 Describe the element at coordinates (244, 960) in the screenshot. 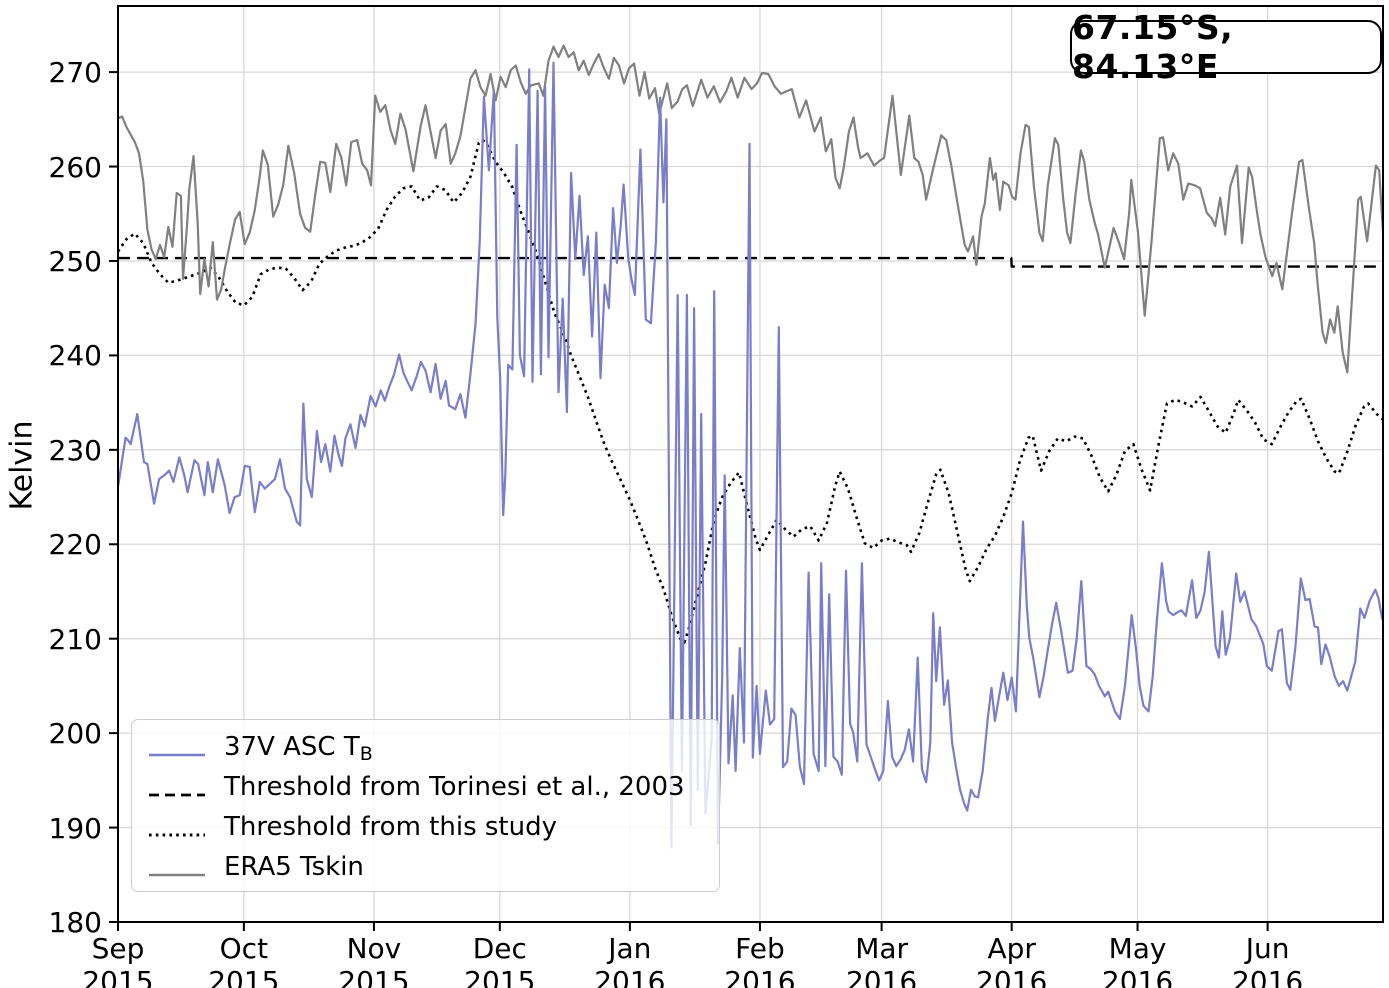

I see `x-tick-Oct: Oct 2015` at that location.